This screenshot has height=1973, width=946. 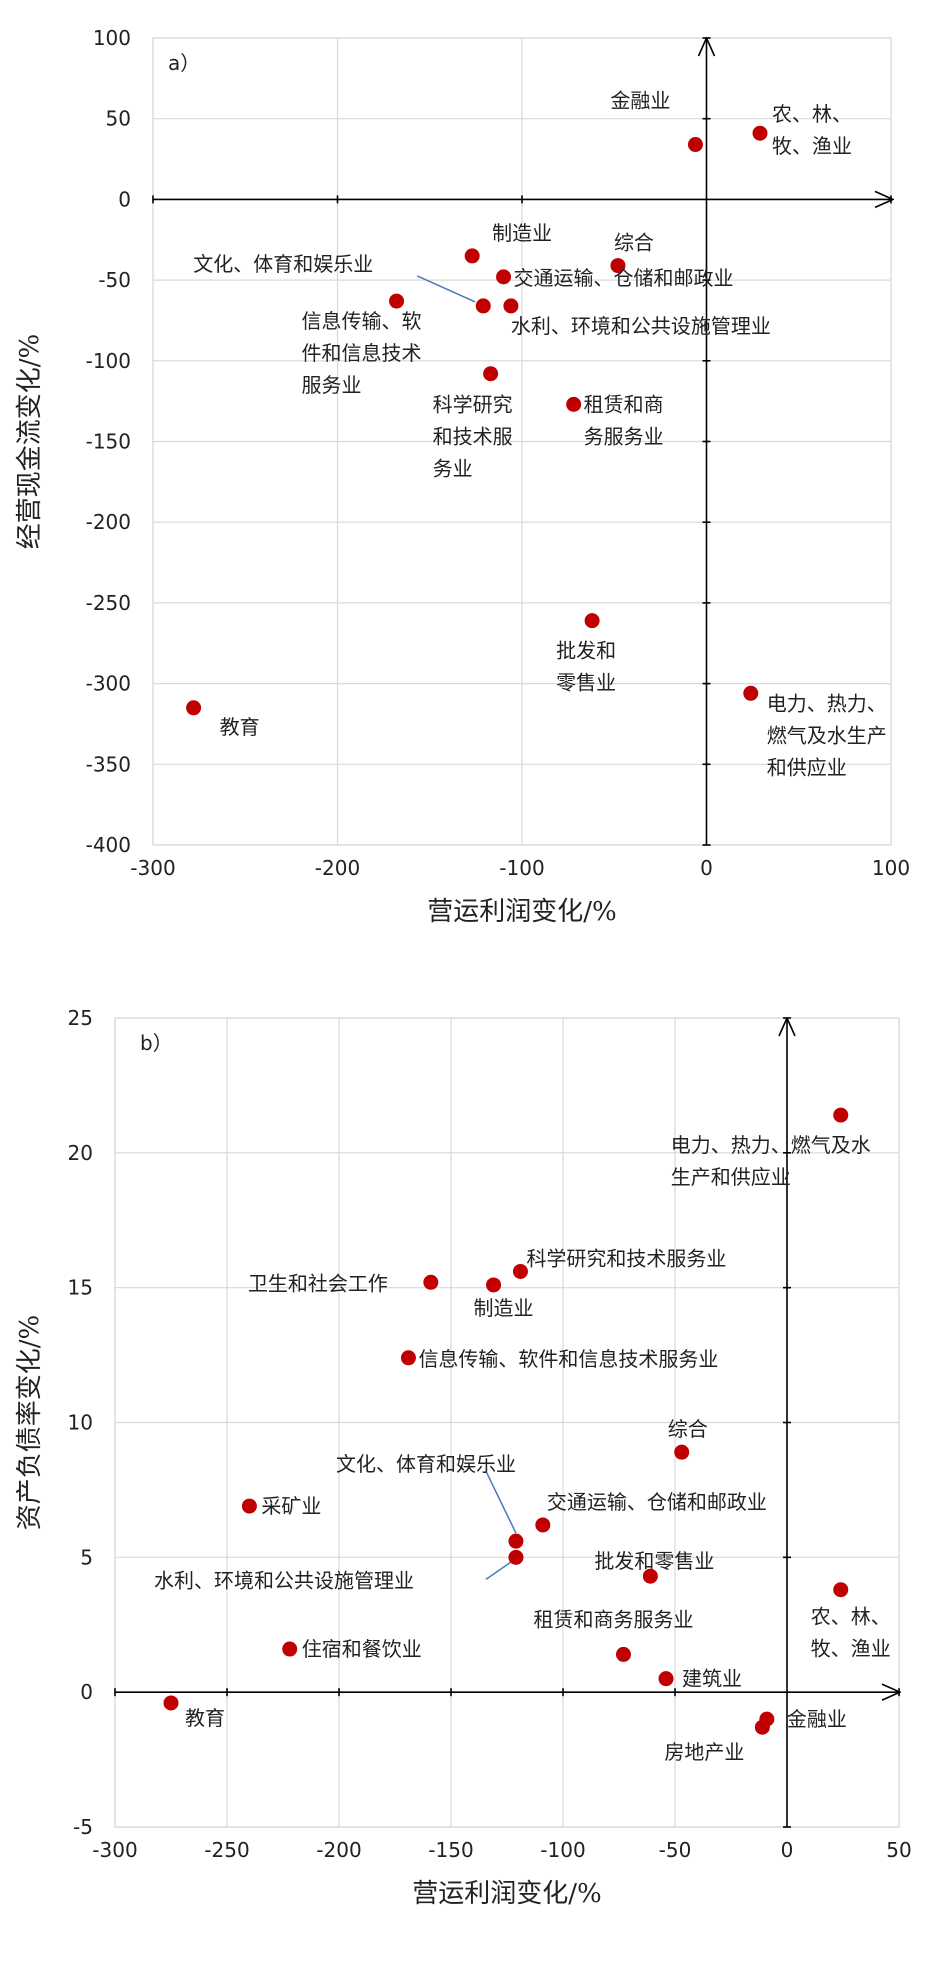 I want to click on point-label: 租赁和商, so click(x=624, y=404).